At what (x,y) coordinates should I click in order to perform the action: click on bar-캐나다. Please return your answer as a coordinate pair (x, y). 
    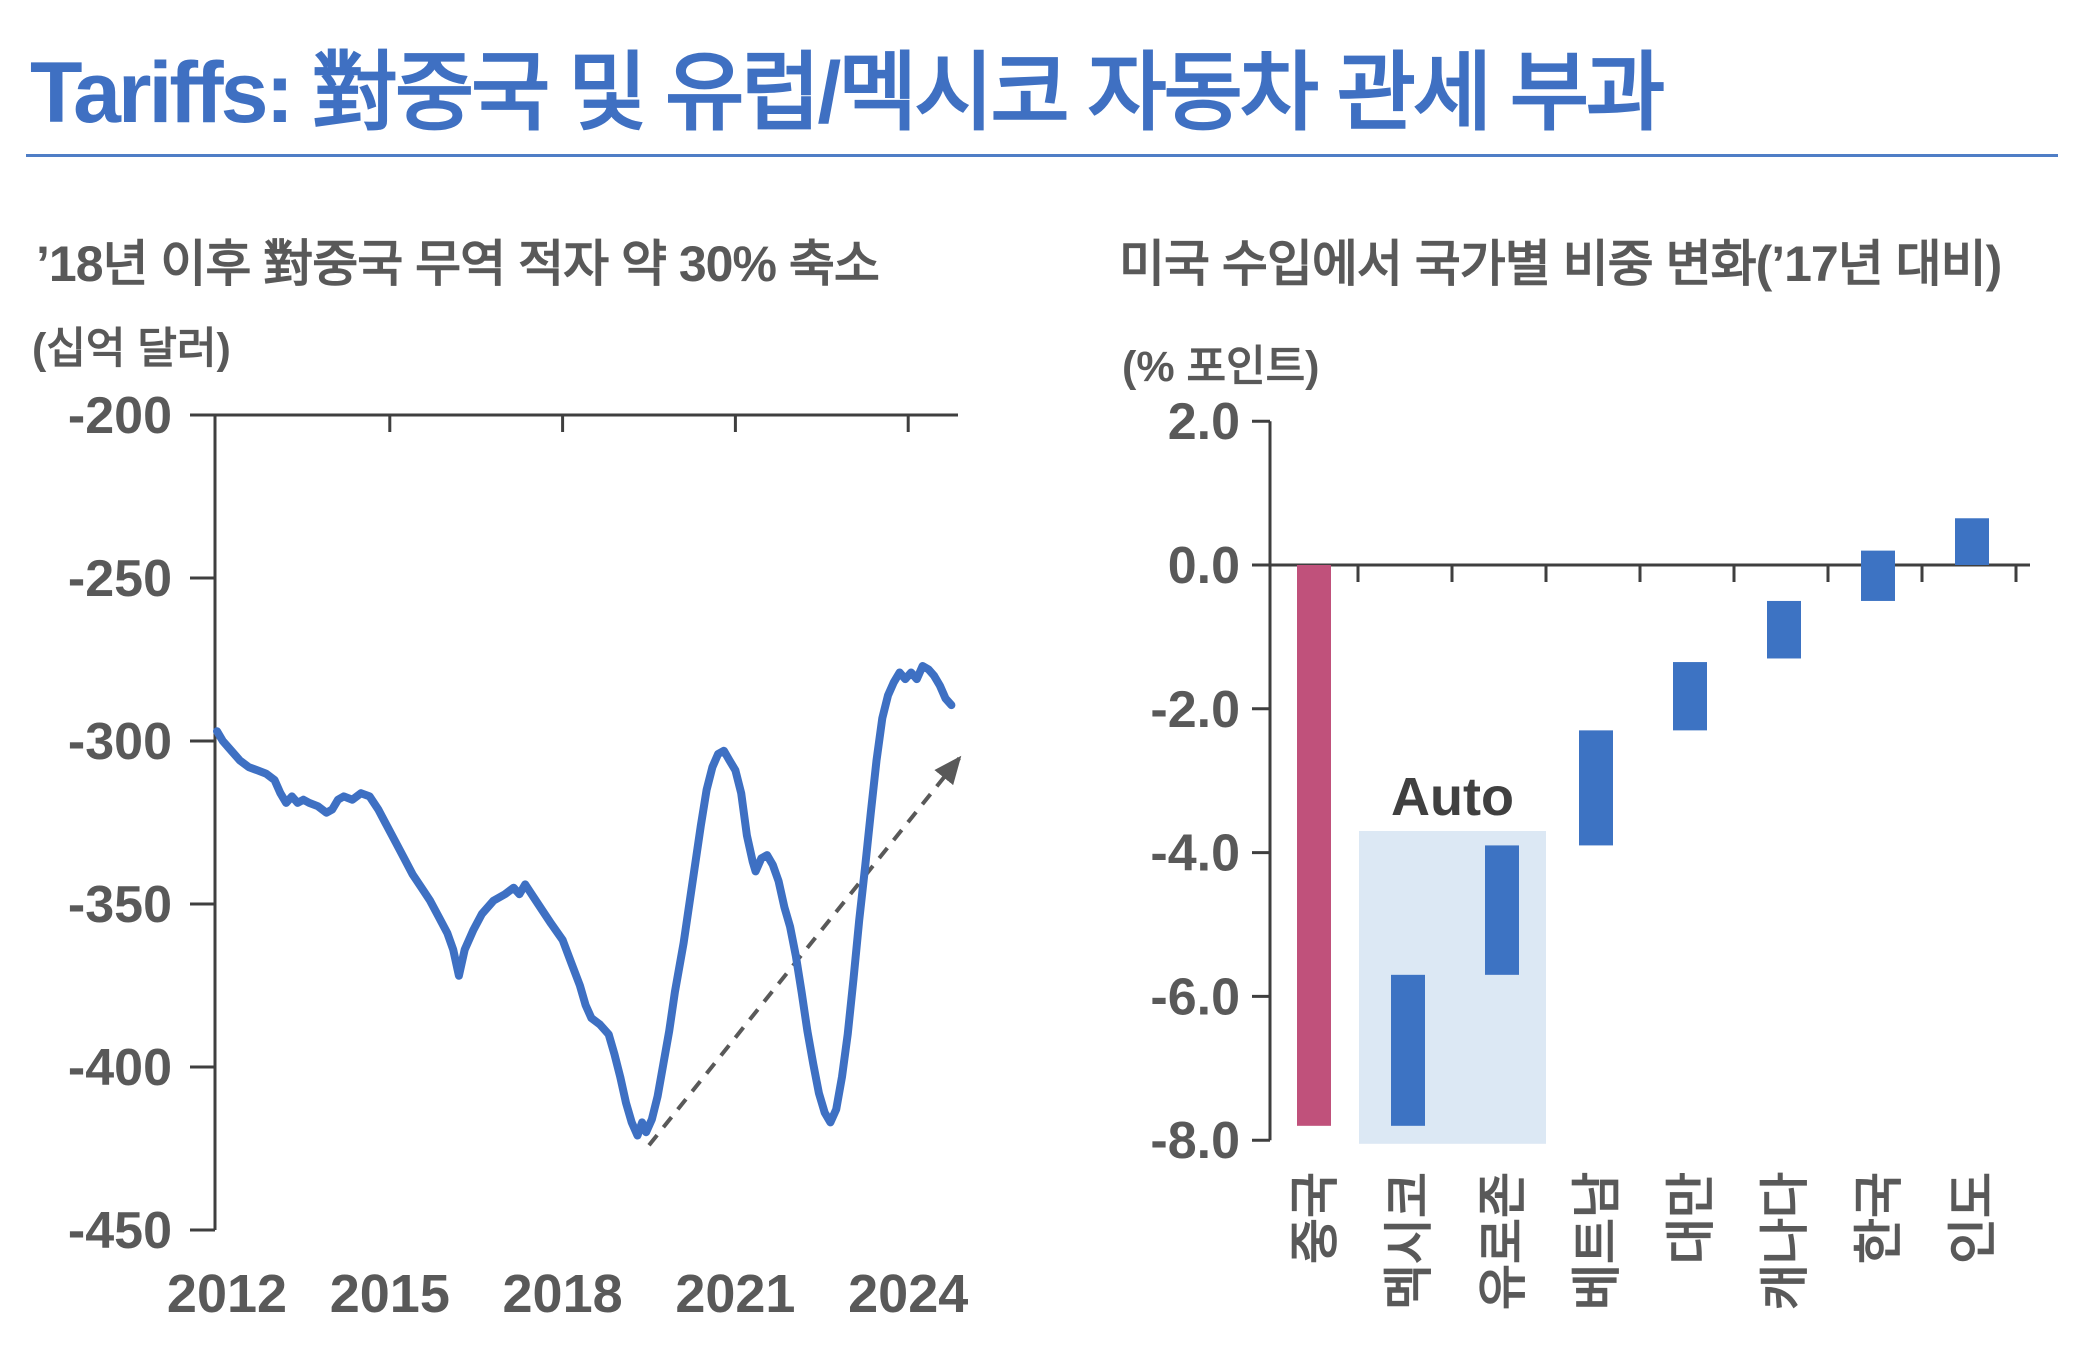
    Looking at the image, I should click on (1784, 629).